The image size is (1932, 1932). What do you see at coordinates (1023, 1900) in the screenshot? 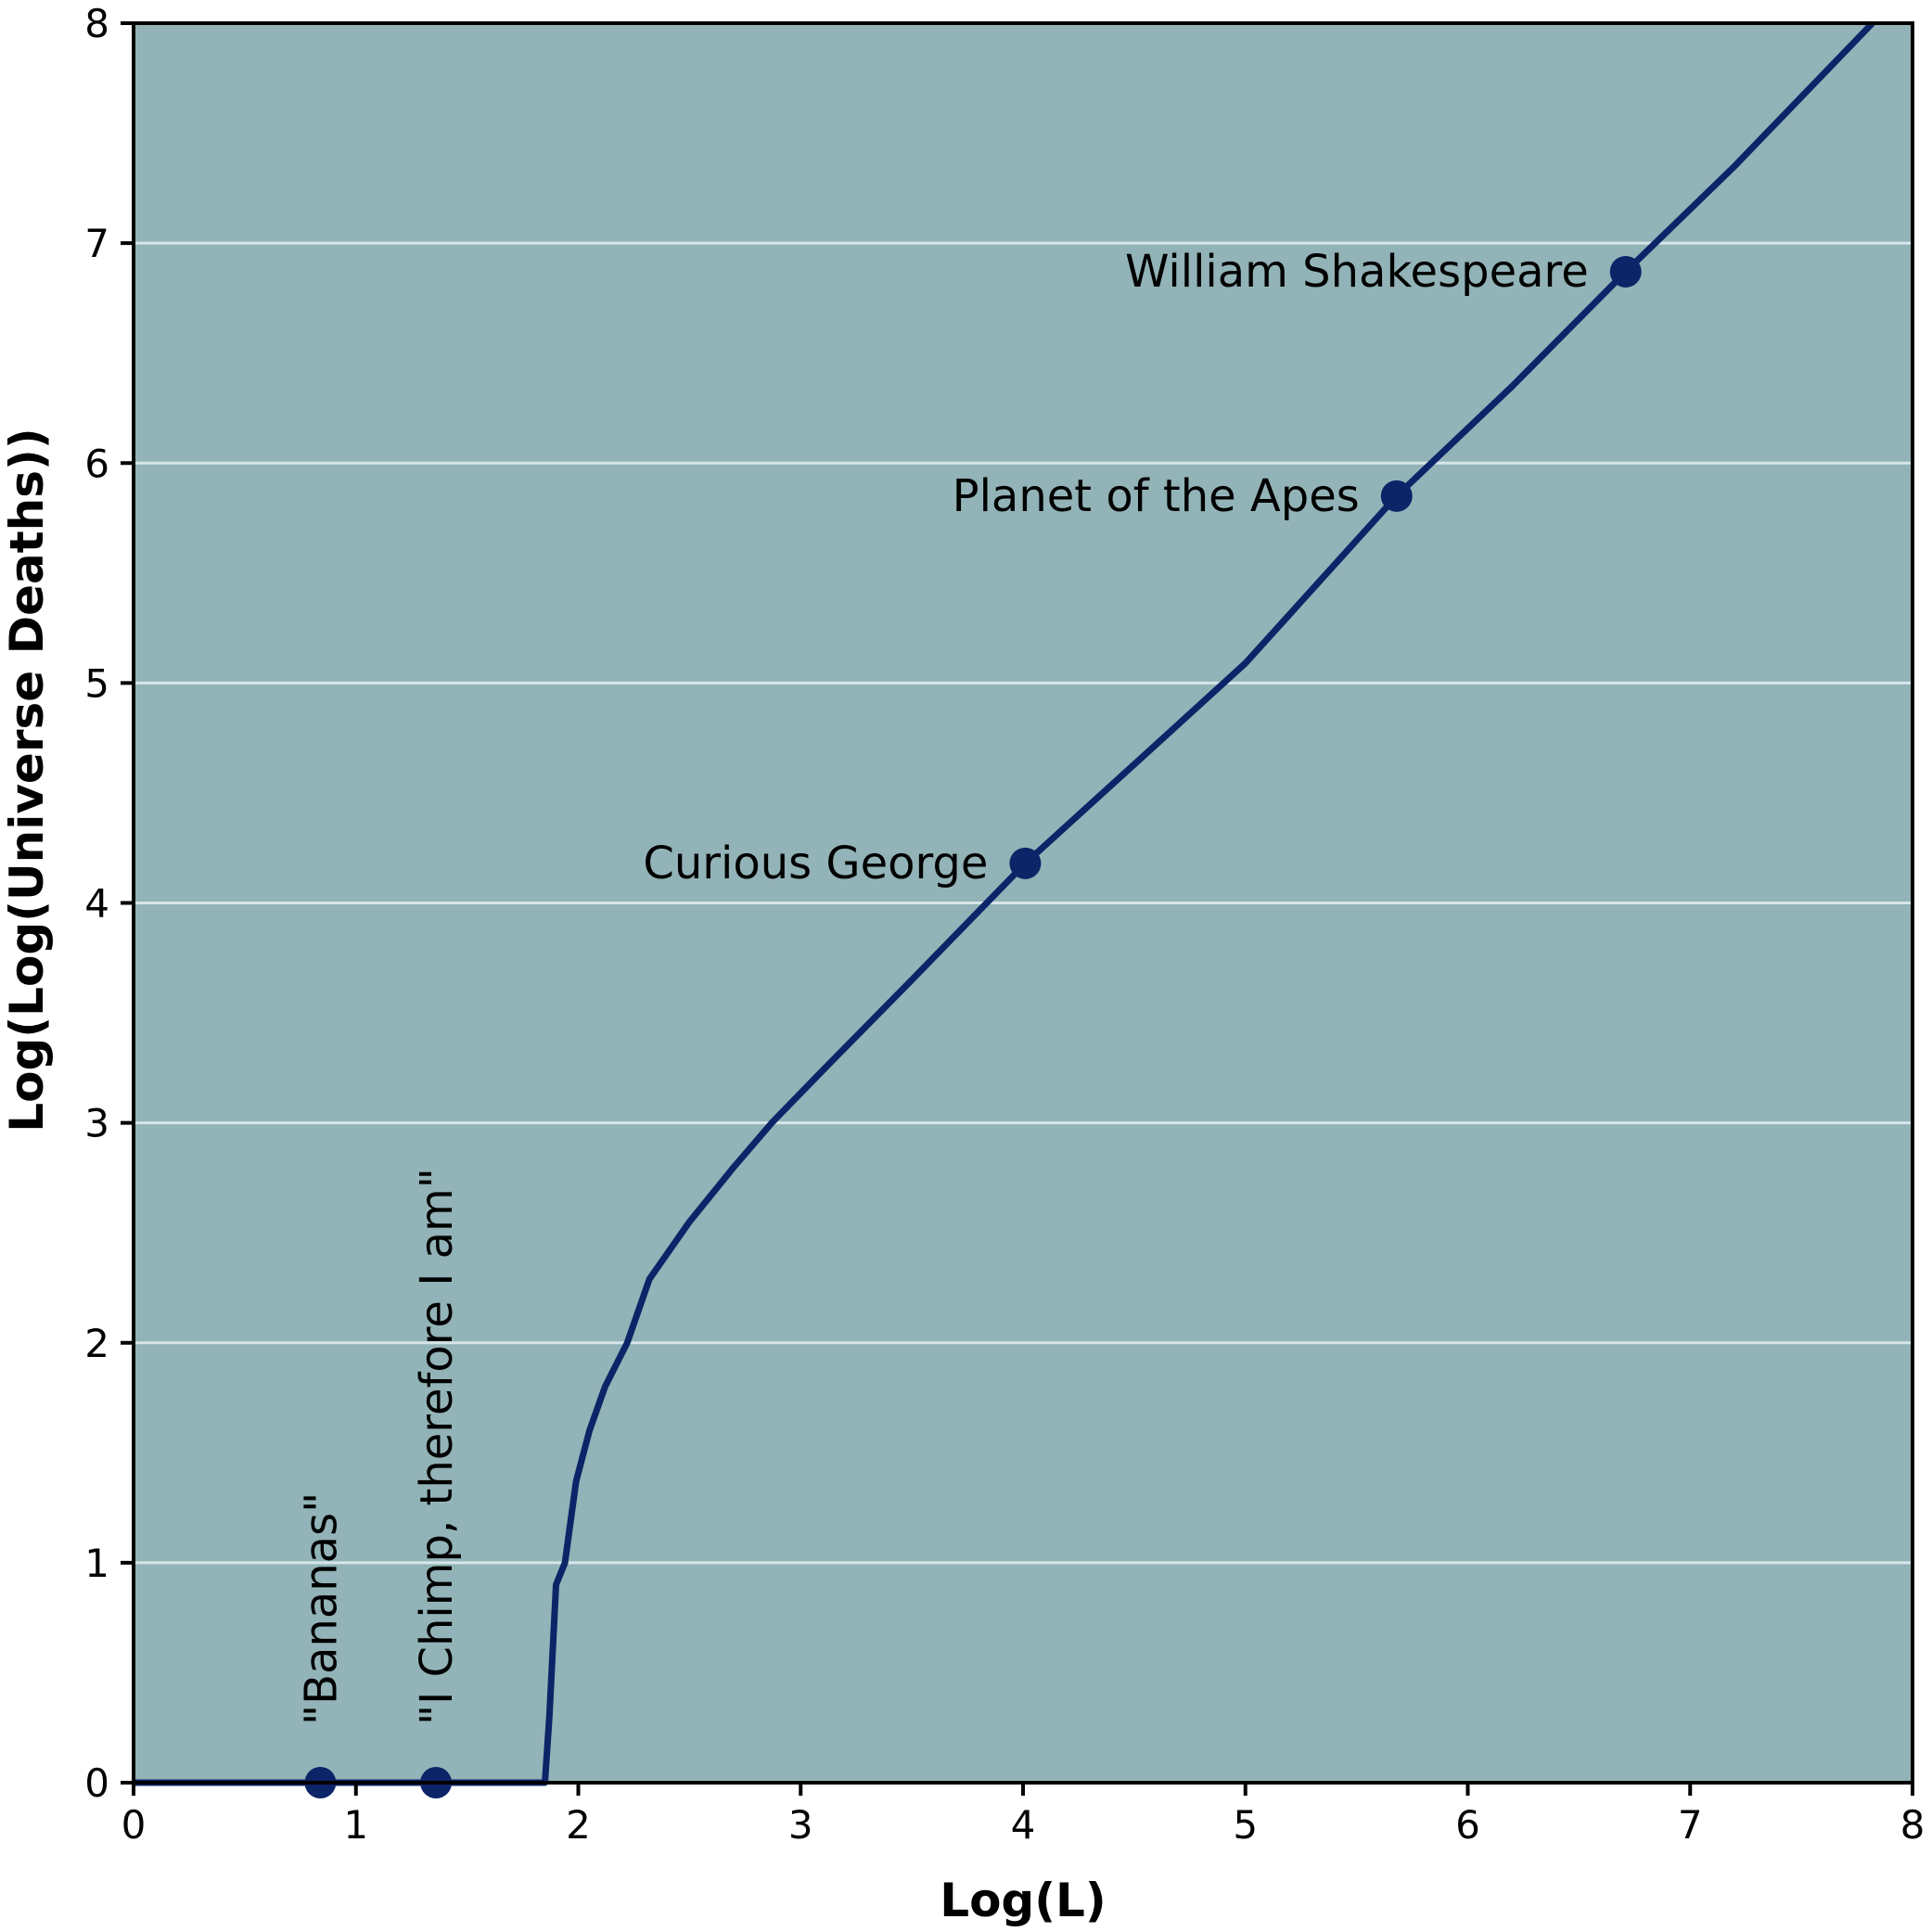
I see `x-axis-label: Log(L)` at bounding box center [1023, 1900].